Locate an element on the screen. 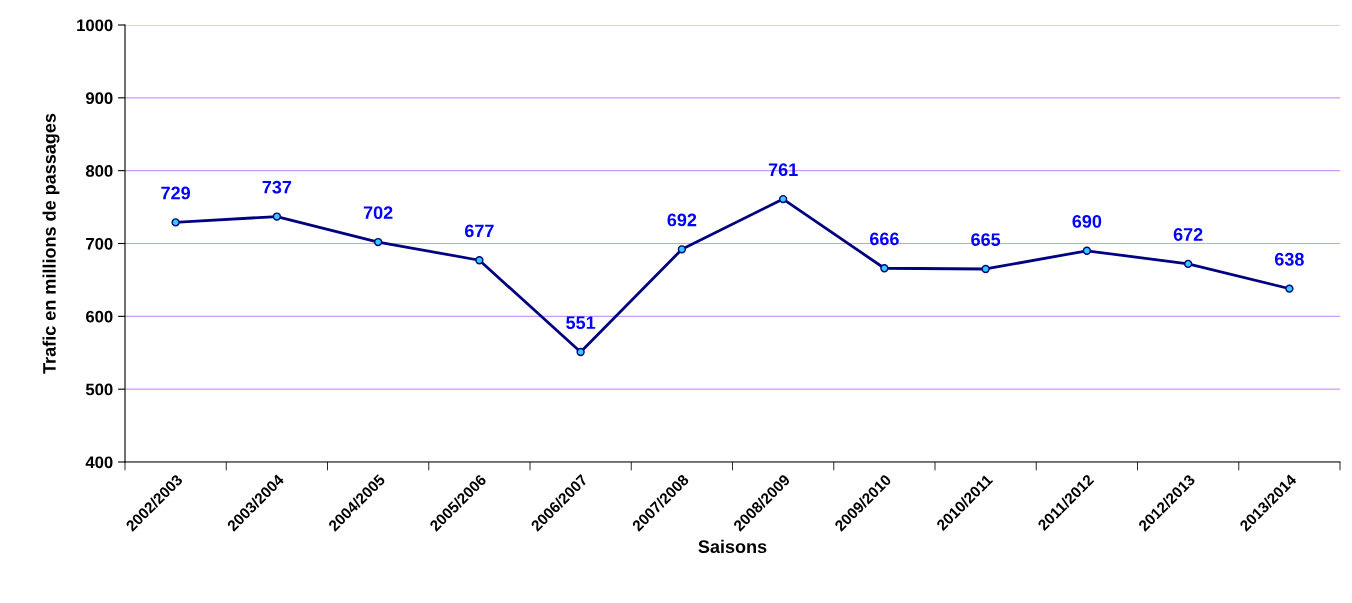  data-label: 737 is located at coordinates (277, 187).